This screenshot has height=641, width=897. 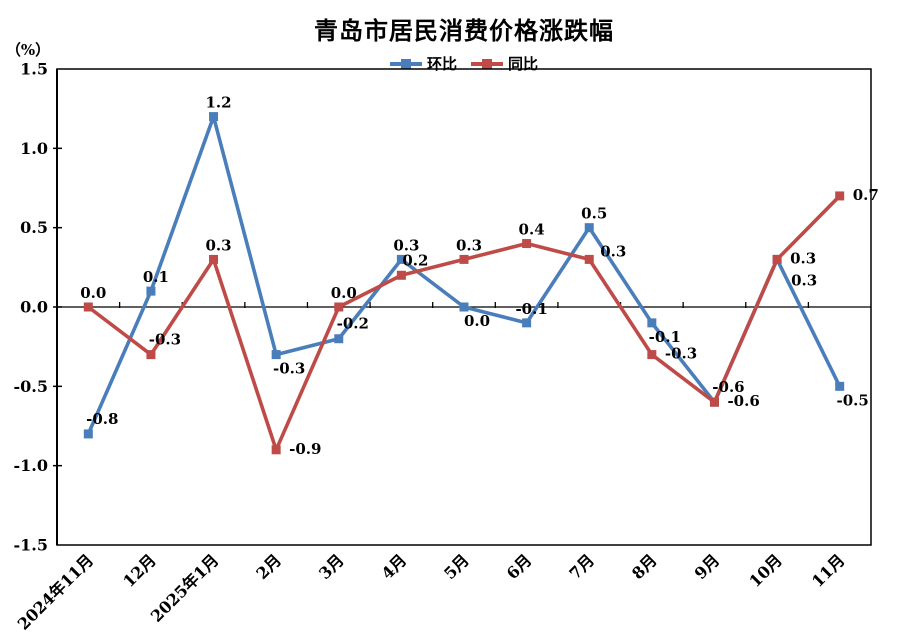 What do you see at coordinates (139, 570) in the screenshot?
I see `x-axis-label: 12月` at bounding box center [139, 570].